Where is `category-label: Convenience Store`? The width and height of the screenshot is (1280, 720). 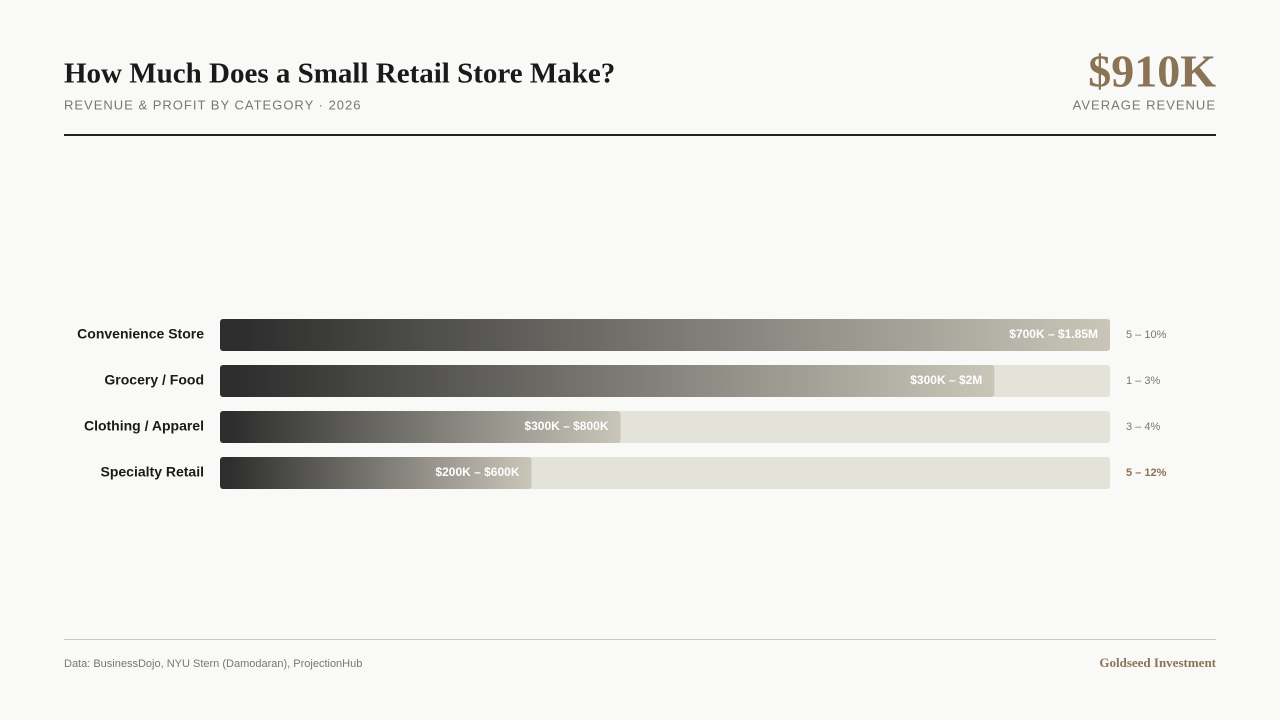
category-label: Convenience Store is located at coordinates (140, 334).